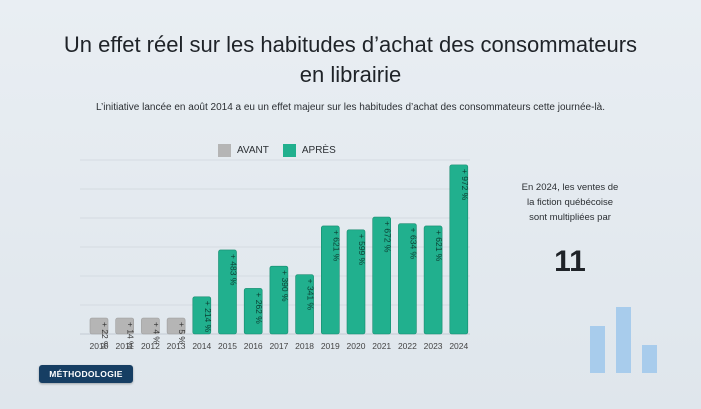 The image size is (701, 409). Describe the element at coordinates (413, 244) in the screenshot. I see `bar-value-label-2022: + 634 %` at that location.